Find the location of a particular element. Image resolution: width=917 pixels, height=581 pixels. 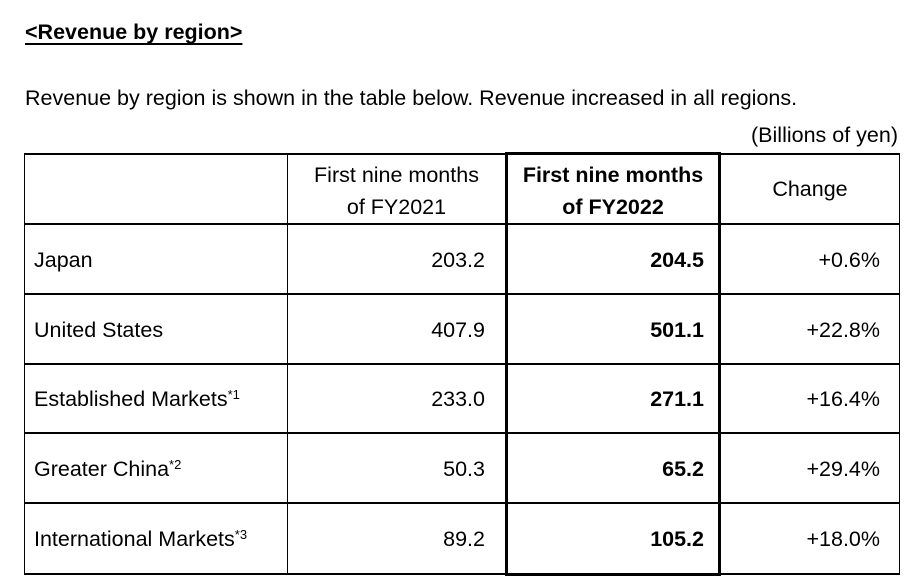

row-label: Japan is located at coordinates (156, 259).